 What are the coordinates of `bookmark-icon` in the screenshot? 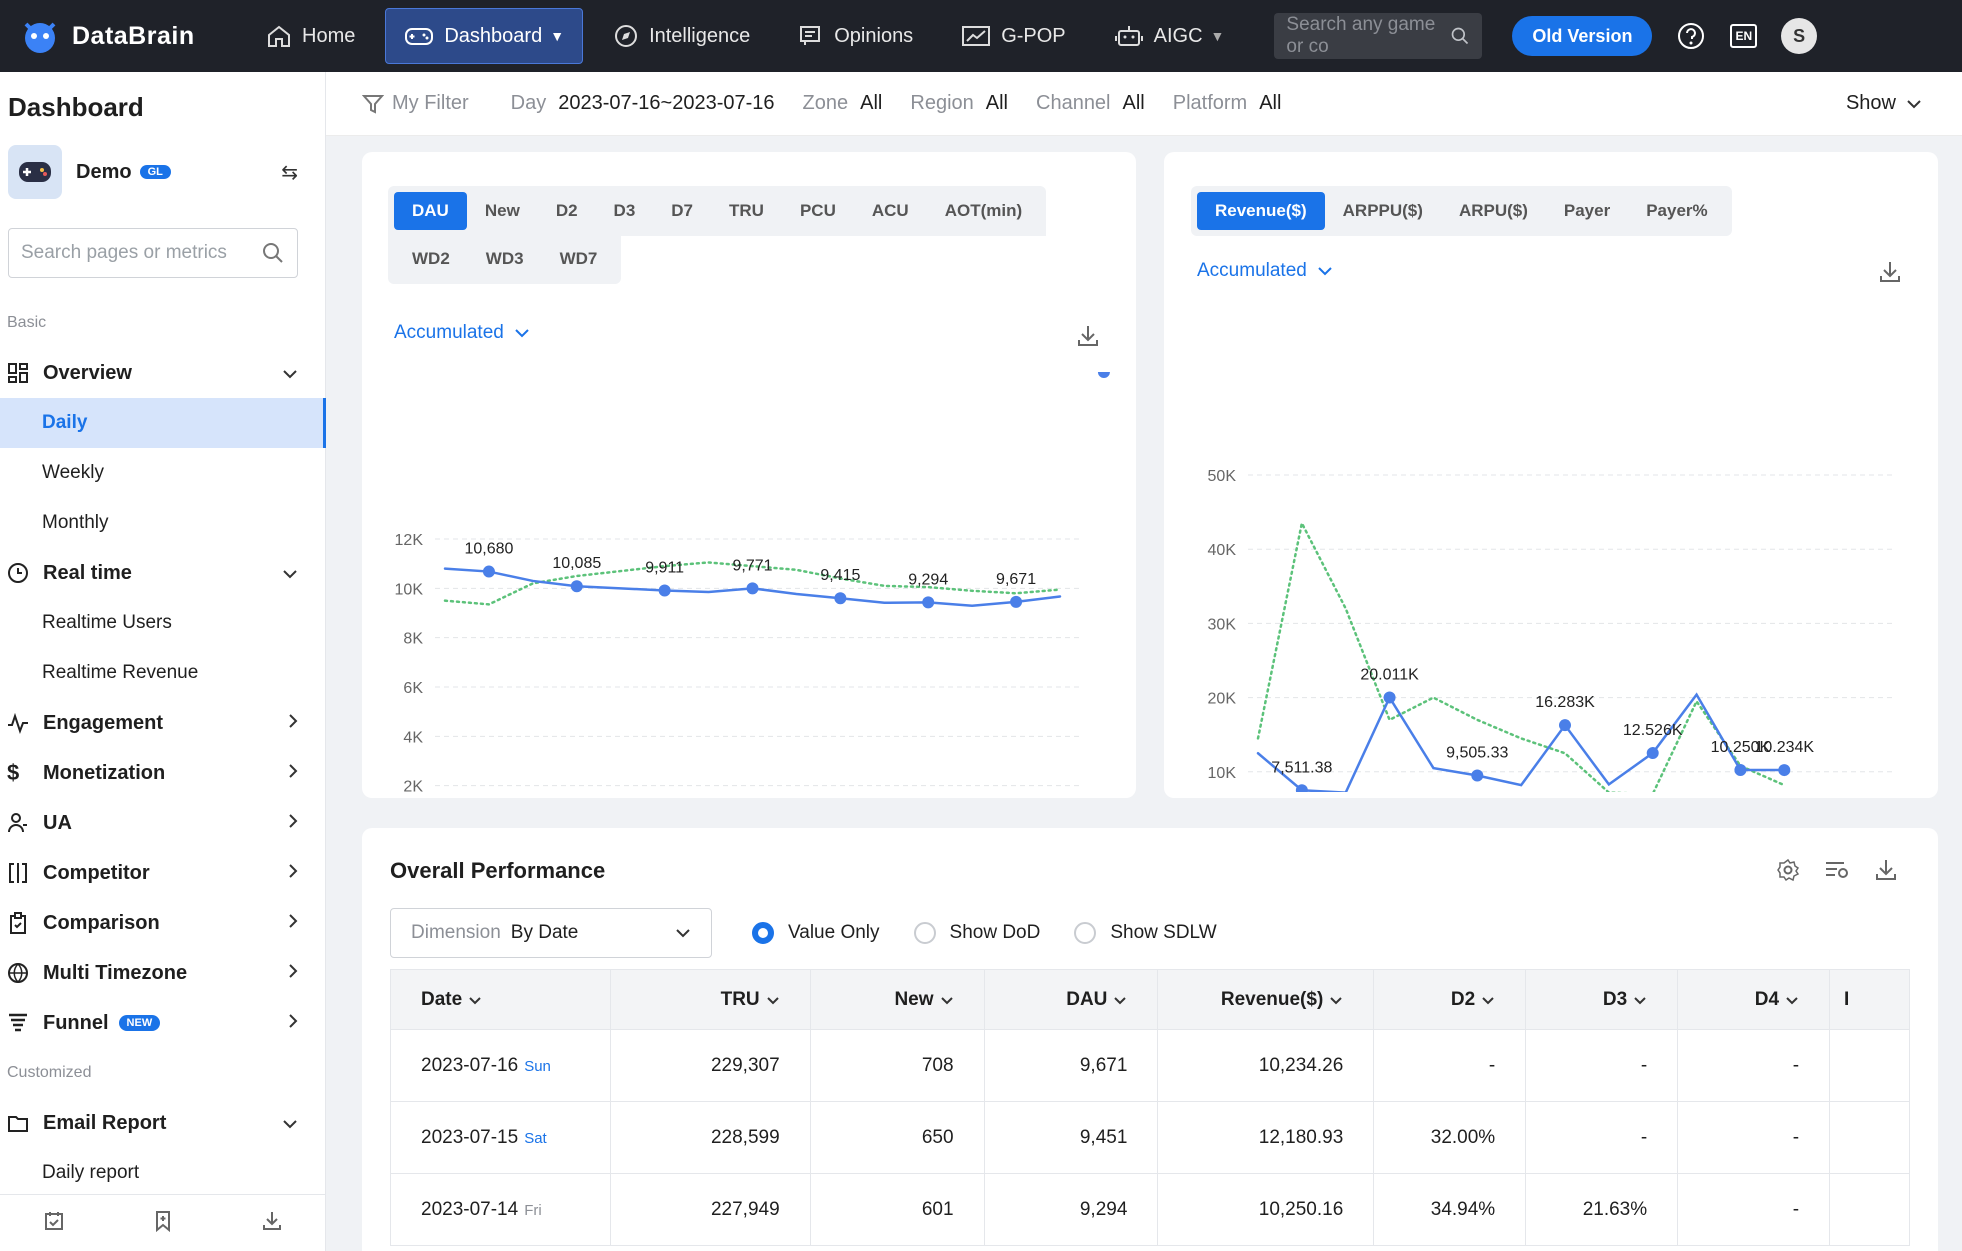 It's located at (163, 1223).